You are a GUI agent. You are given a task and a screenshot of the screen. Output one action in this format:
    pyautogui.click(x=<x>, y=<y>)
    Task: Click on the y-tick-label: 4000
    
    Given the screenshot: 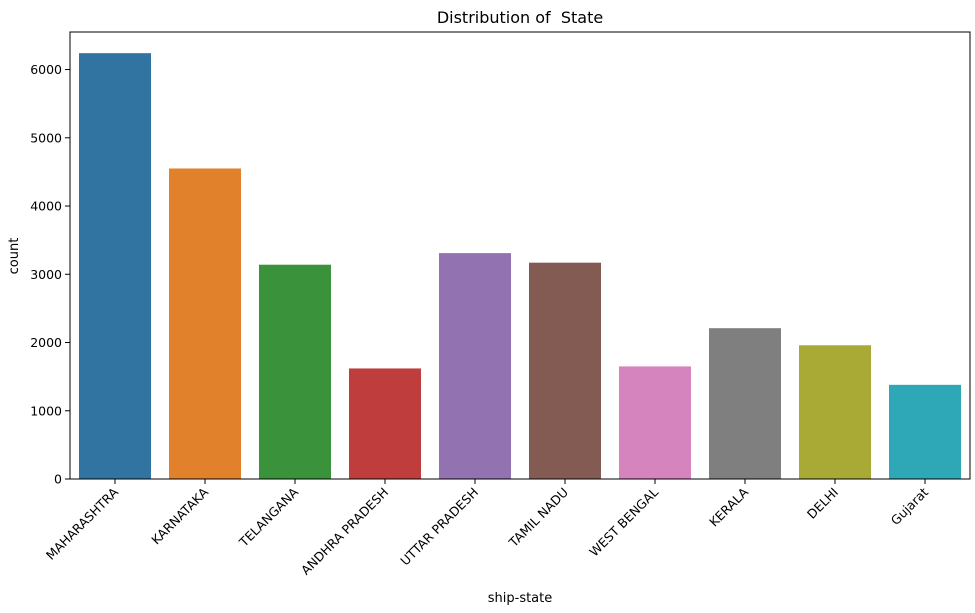 What is the action you would take?
    pyautogui.click(x=46, y=206)
    